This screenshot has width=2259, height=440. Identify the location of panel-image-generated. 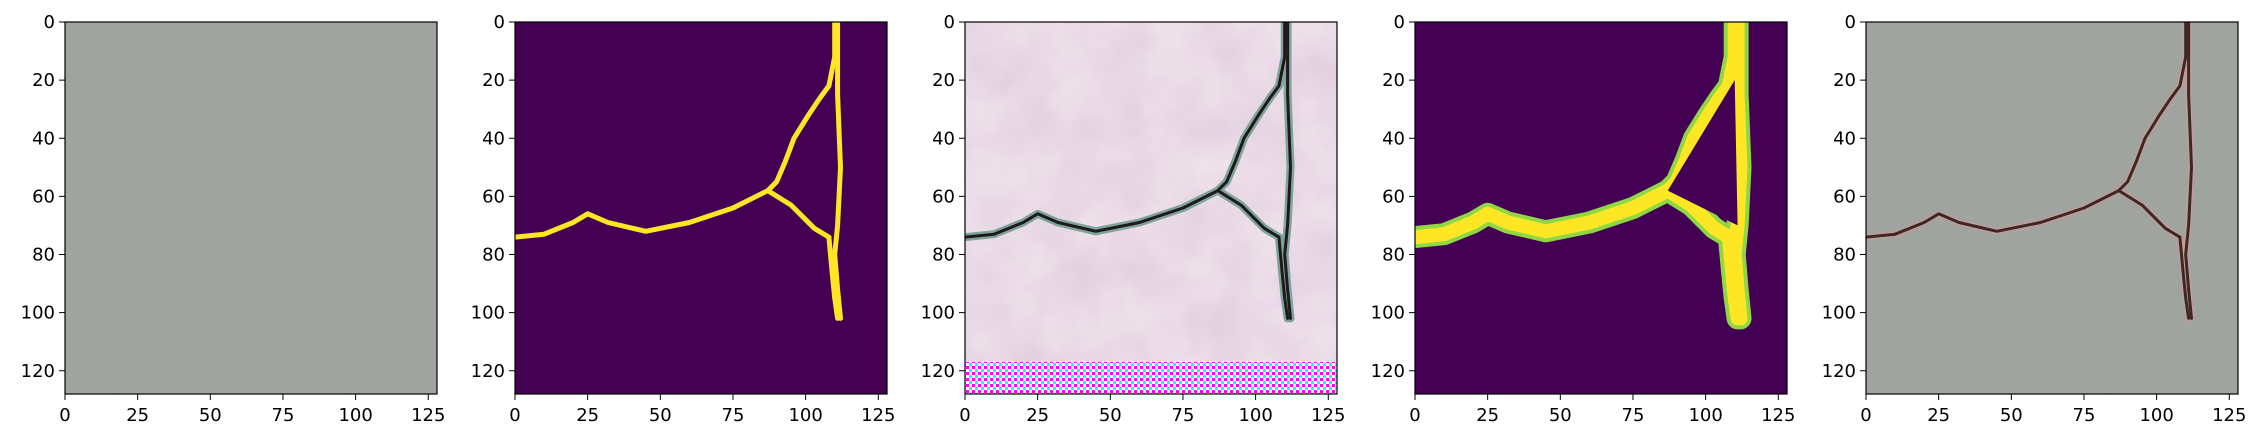
(1151, 208).